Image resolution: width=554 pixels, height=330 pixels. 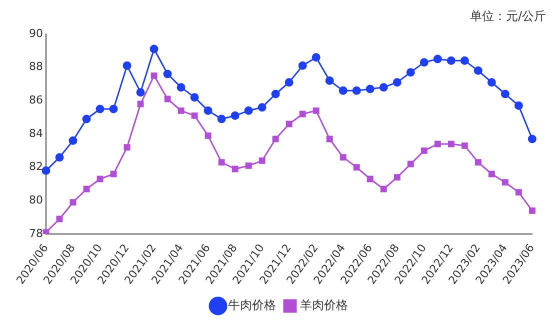 I want to click on y-tick-label: 78, so click(x=35, y=233).